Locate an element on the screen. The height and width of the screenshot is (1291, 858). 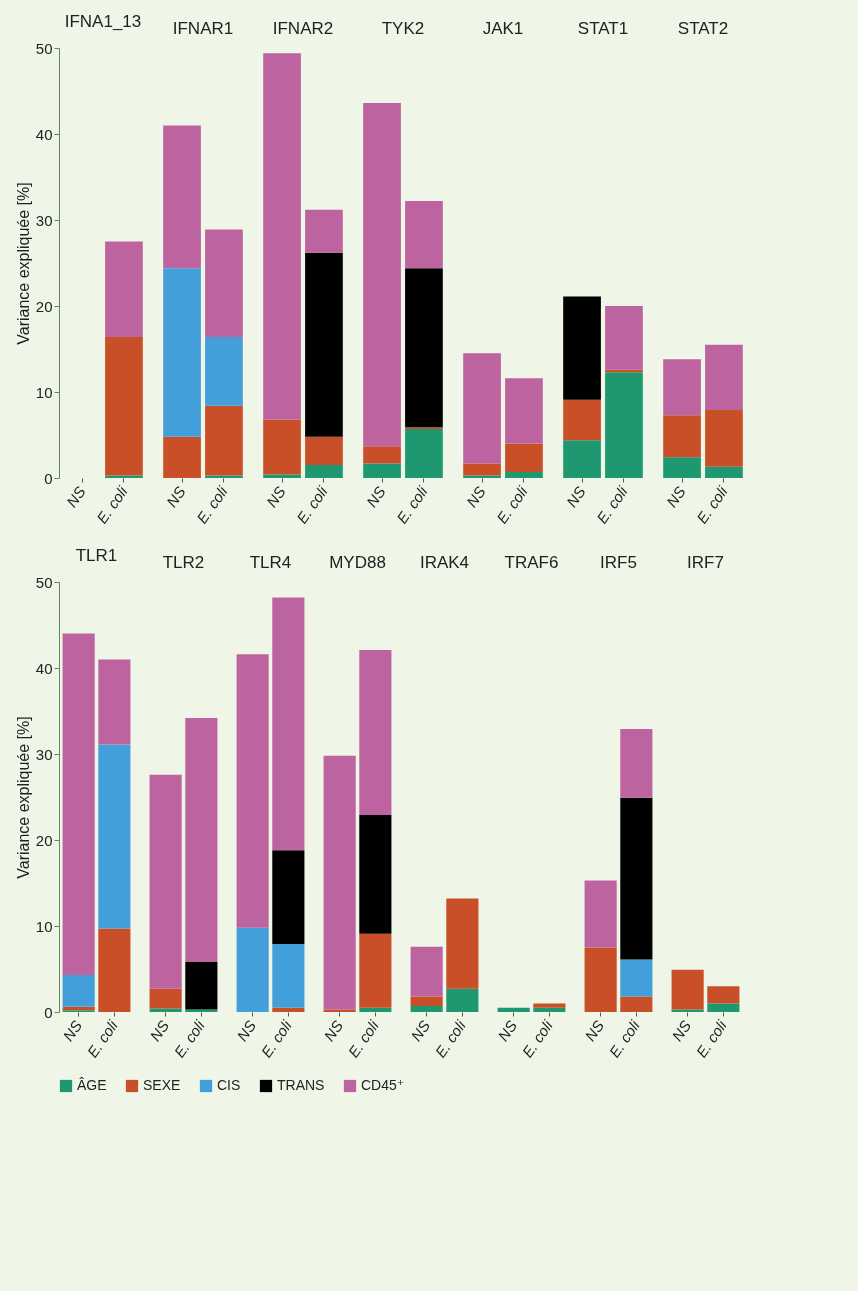
chart-title: MYD88 is located at coordinates (357, 562).